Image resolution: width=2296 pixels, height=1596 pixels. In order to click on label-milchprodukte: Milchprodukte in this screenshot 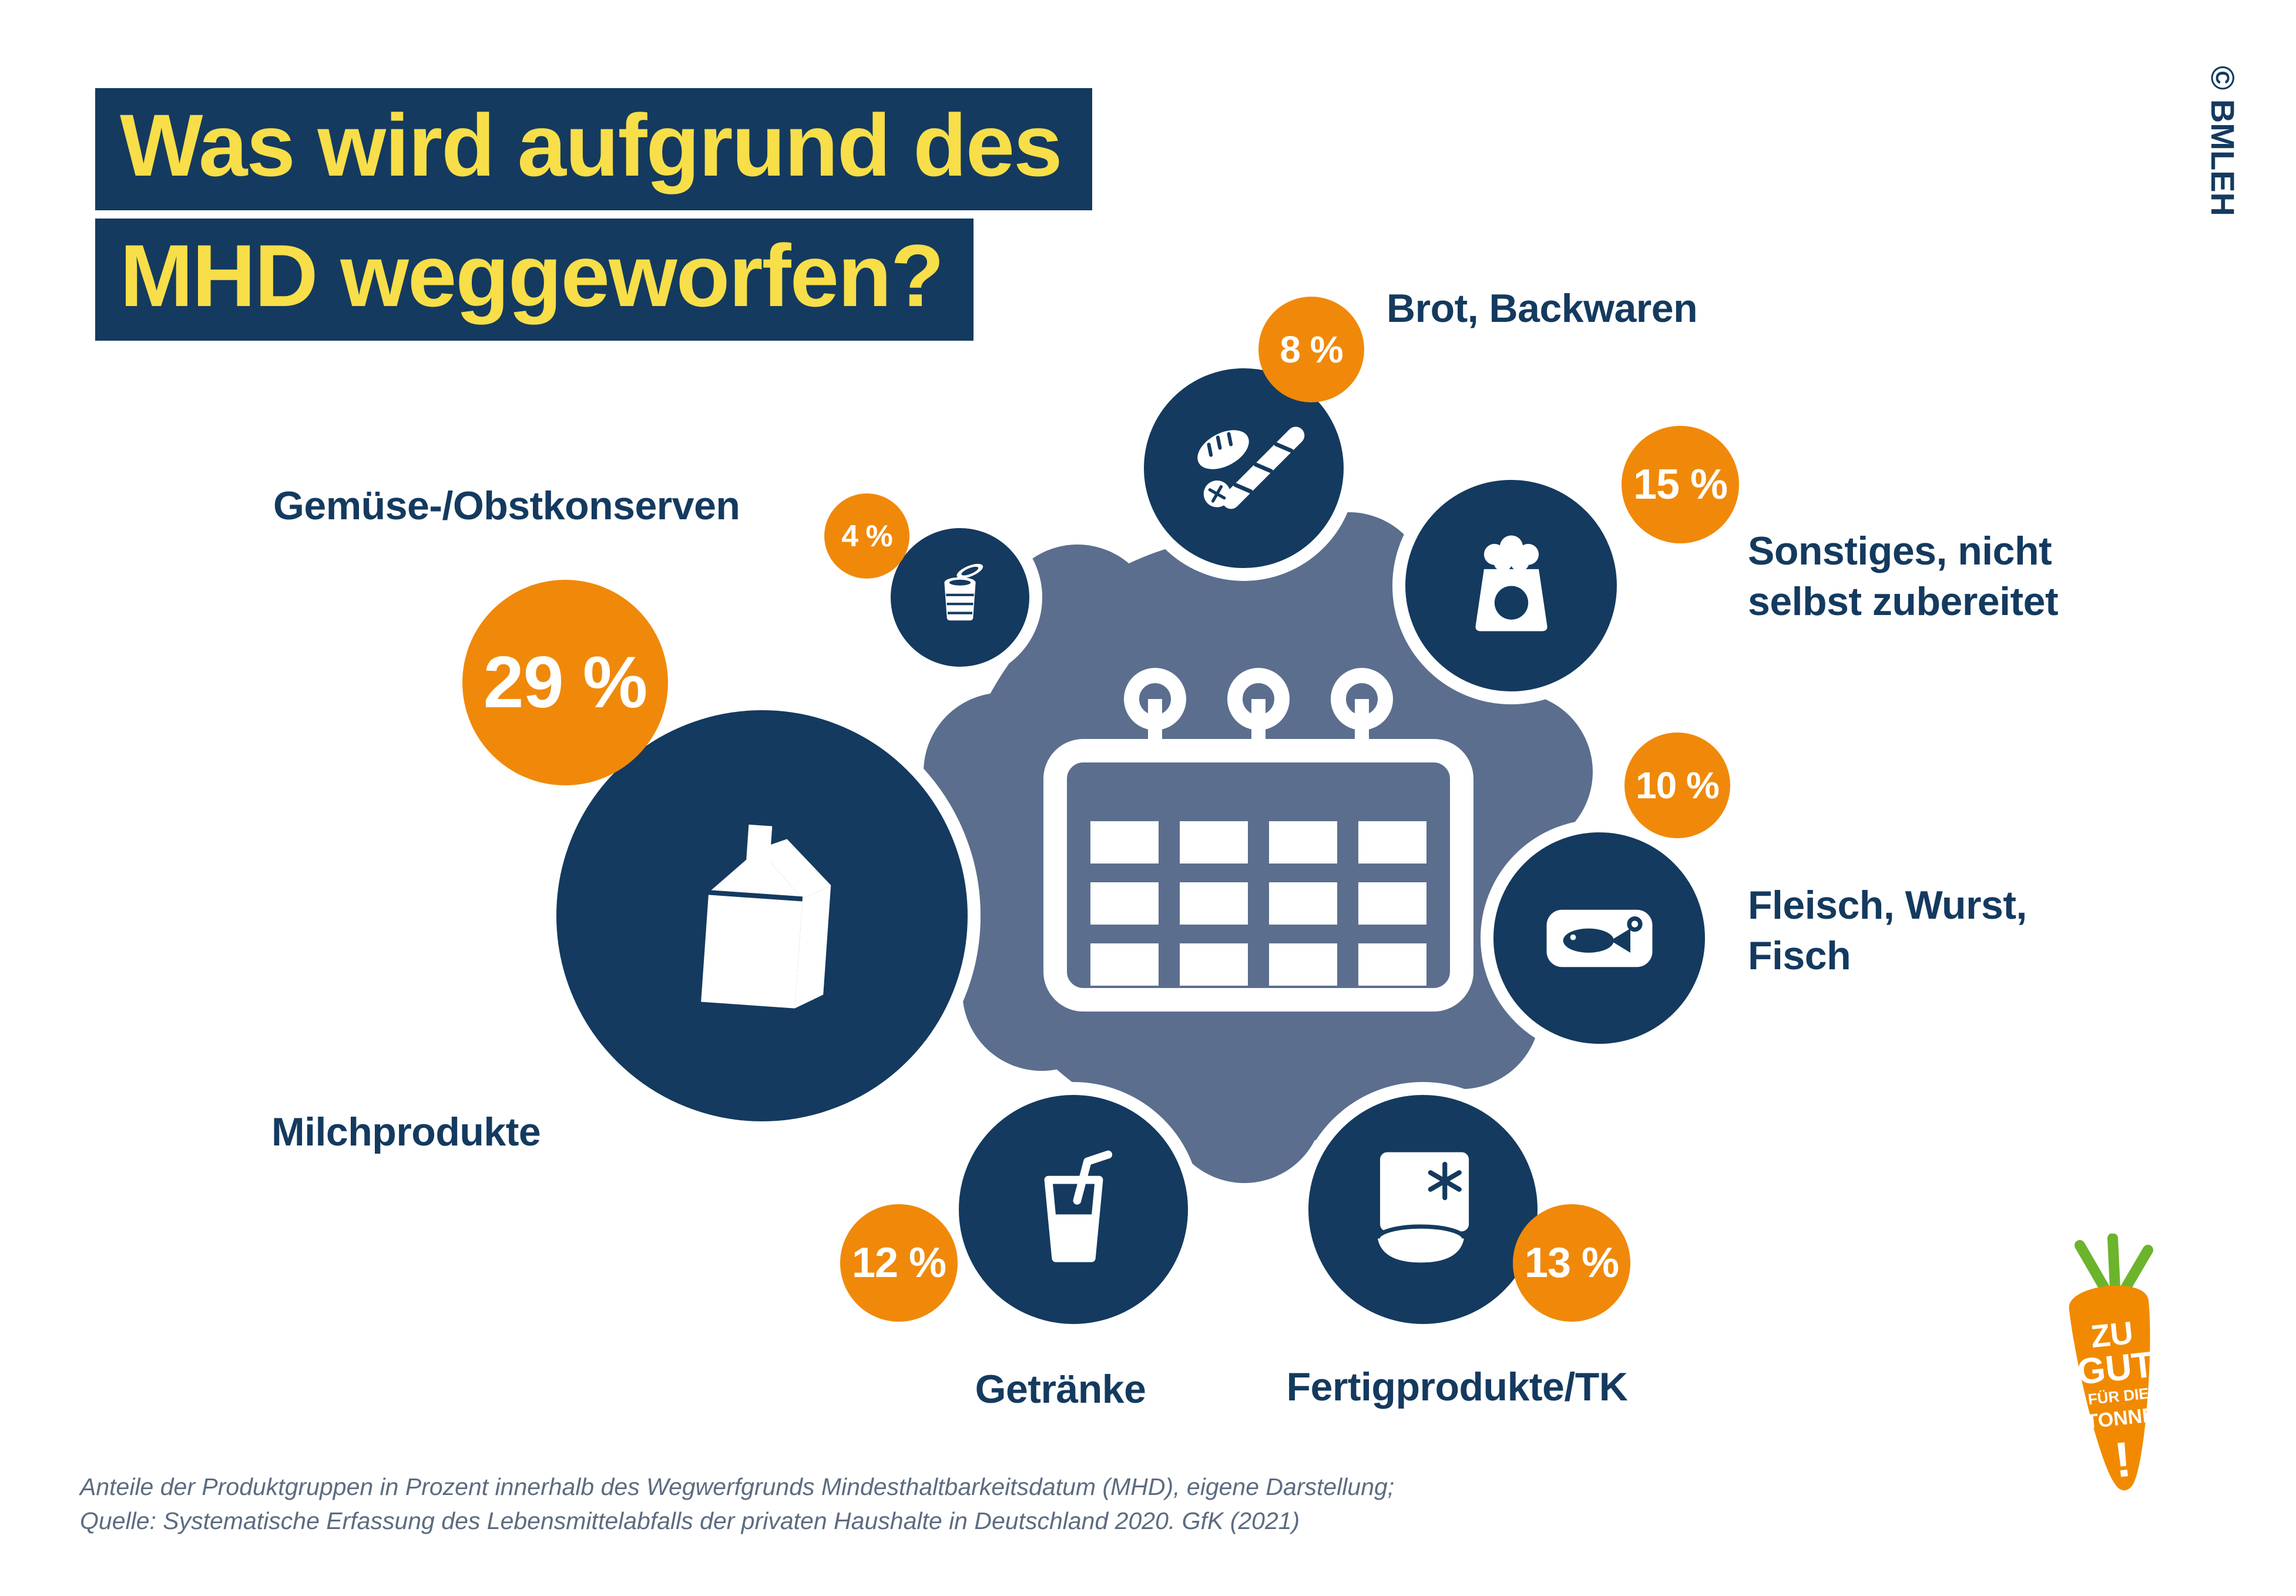, I will do `click(406, 1132)`.